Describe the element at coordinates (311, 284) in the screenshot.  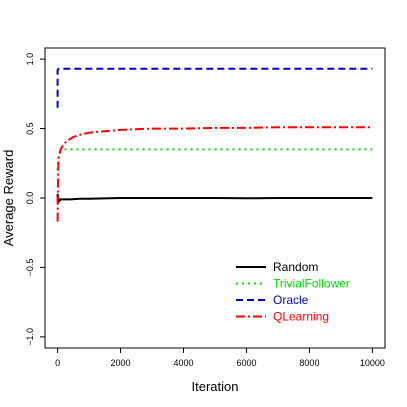
I see `legend-label-trivialfollower: TrivialFollower` at that location.